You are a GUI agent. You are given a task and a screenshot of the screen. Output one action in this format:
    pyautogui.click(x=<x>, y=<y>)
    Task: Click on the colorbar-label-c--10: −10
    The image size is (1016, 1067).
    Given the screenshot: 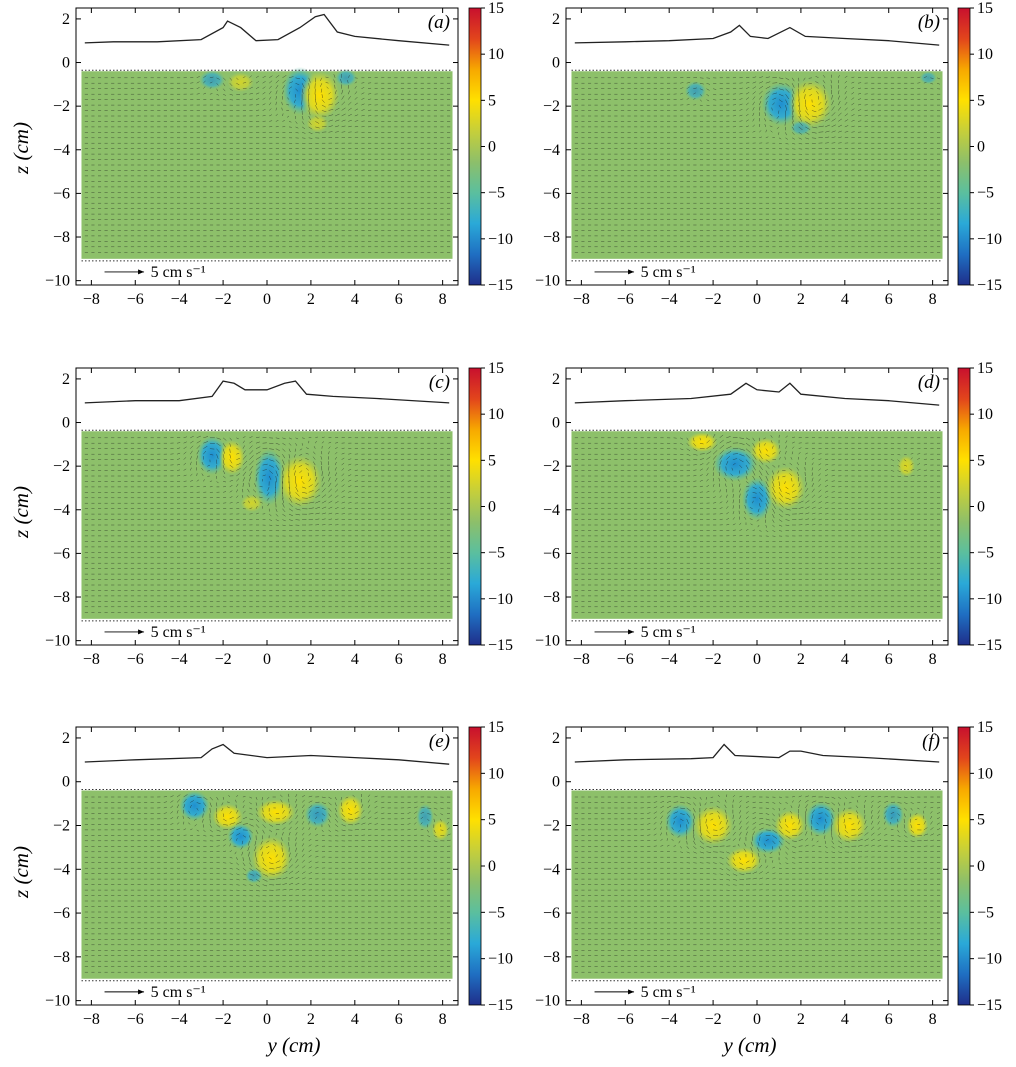 What is the action you would take?
    pyautogui.click(x=500, y=599)
    